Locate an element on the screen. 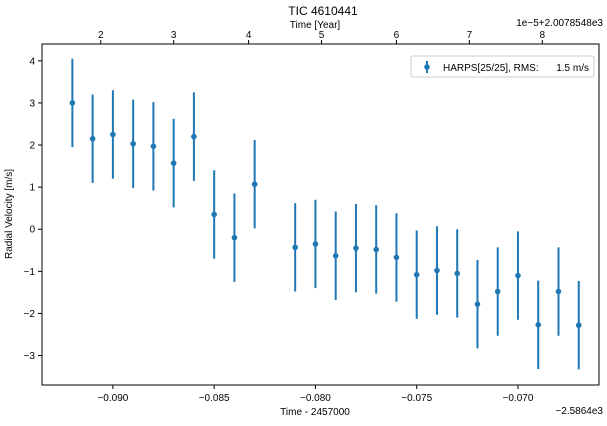  legend-marker-point is located at coordinates (427, 67).